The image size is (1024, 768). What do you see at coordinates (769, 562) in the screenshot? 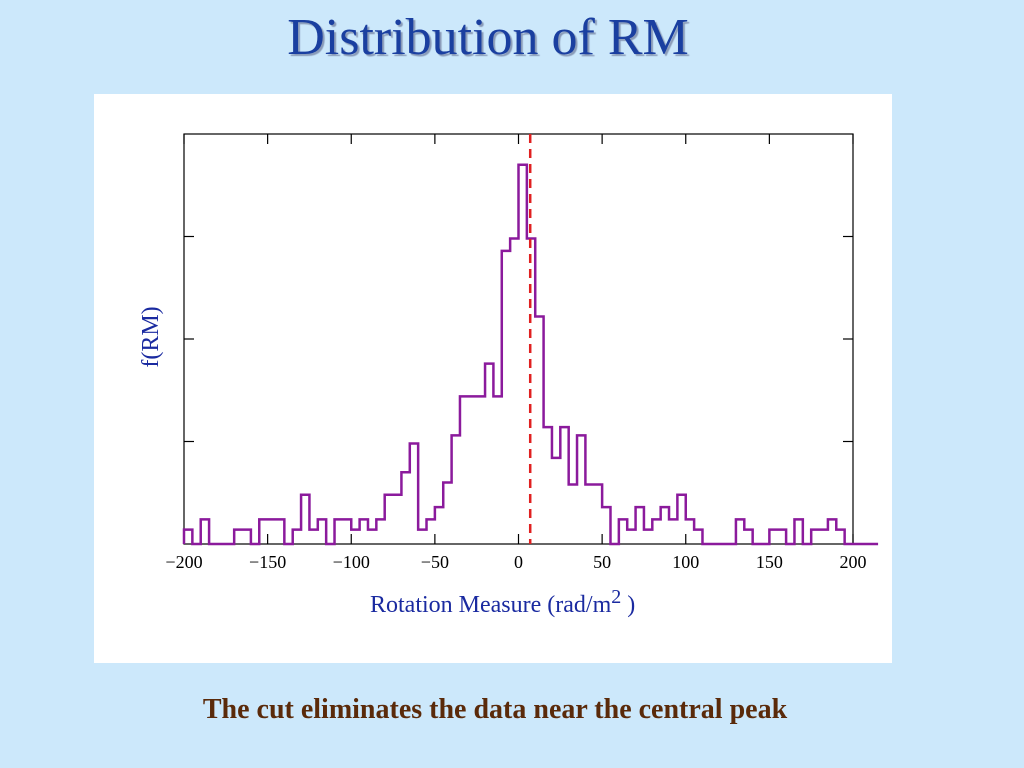
I see `x-tick-label: 150` at bounding box center [769, 562].